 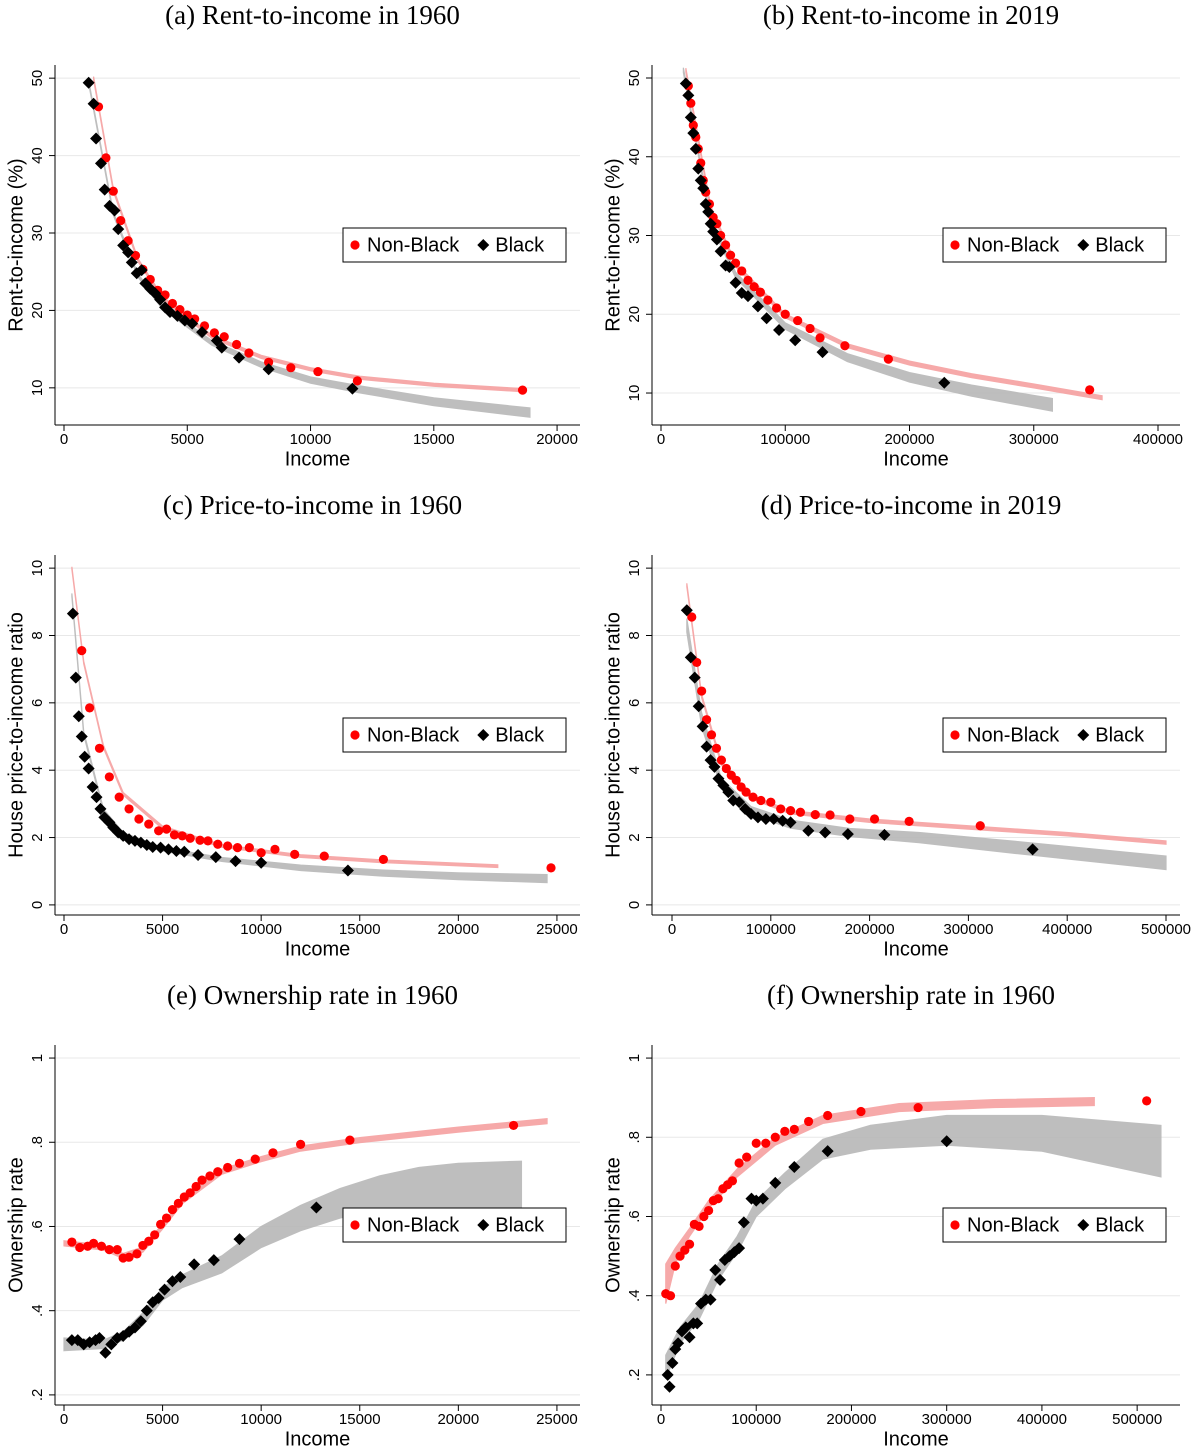 I want to click on y-tick-label: 8, so click(x=634, y=635).